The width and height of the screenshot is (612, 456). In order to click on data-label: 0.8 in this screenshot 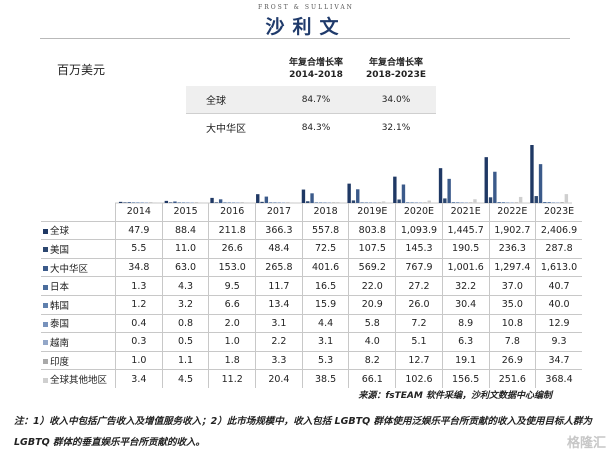, I will do `click(185, 323)`.